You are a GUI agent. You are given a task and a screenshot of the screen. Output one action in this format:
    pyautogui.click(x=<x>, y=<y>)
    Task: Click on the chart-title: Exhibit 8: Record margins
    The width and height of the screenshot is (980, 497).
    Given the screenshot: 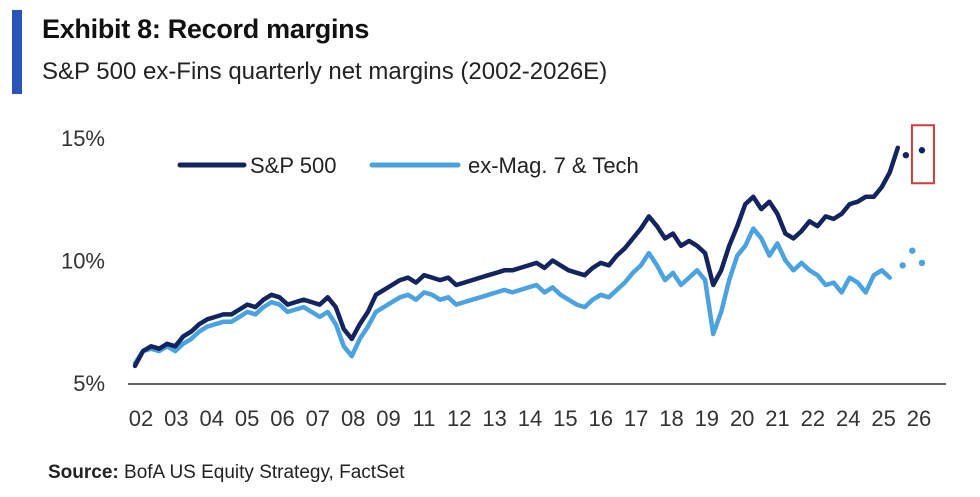 What is the action you would take?
    pyautogui.click(x=206, y=29)
    